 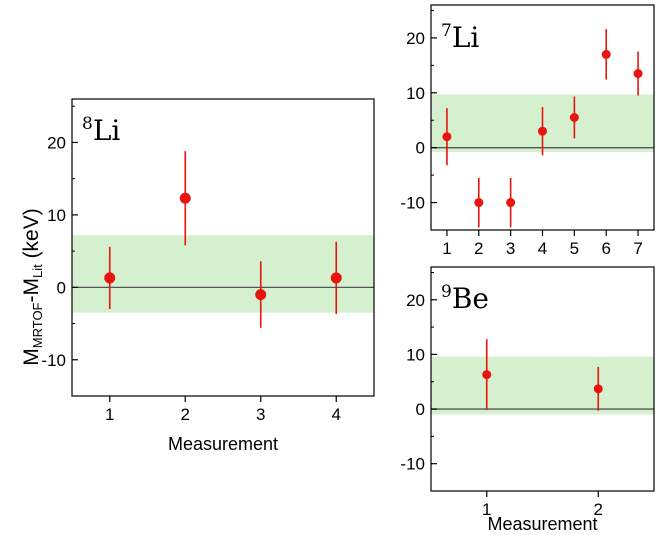 What do you see at coordinates (470, 298) in the screenshot?
I see `element-symbol: Be` at bounding box center [470, 298].